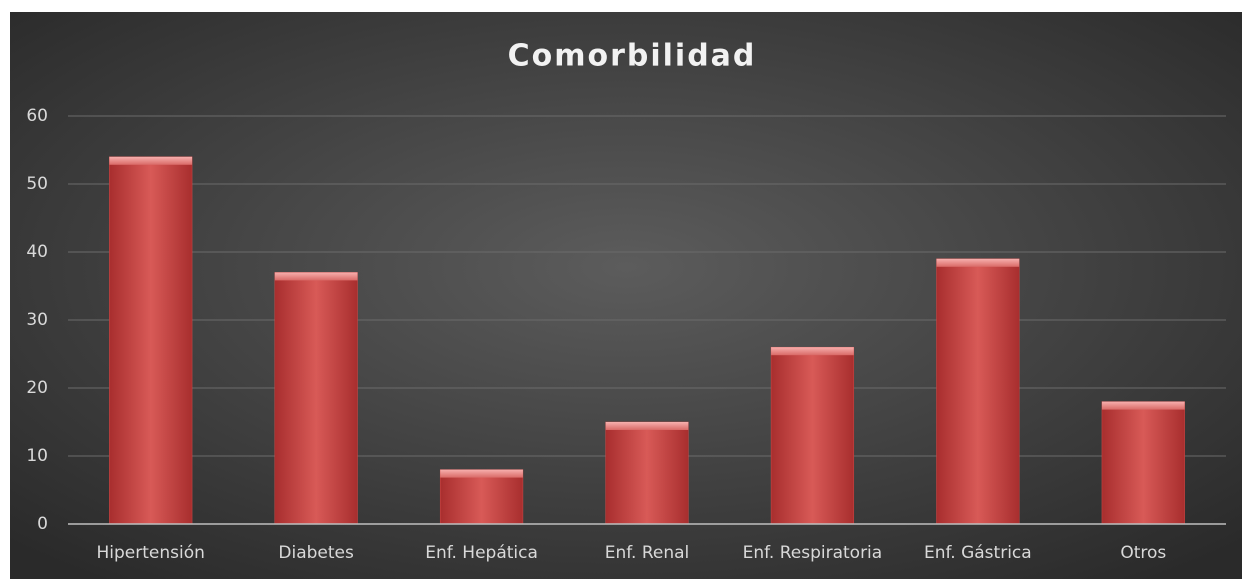  What do you see at coordinates (37, 320) in the screenshot?
I see `y-tick-label: 30` at bounding box center [37, 320].